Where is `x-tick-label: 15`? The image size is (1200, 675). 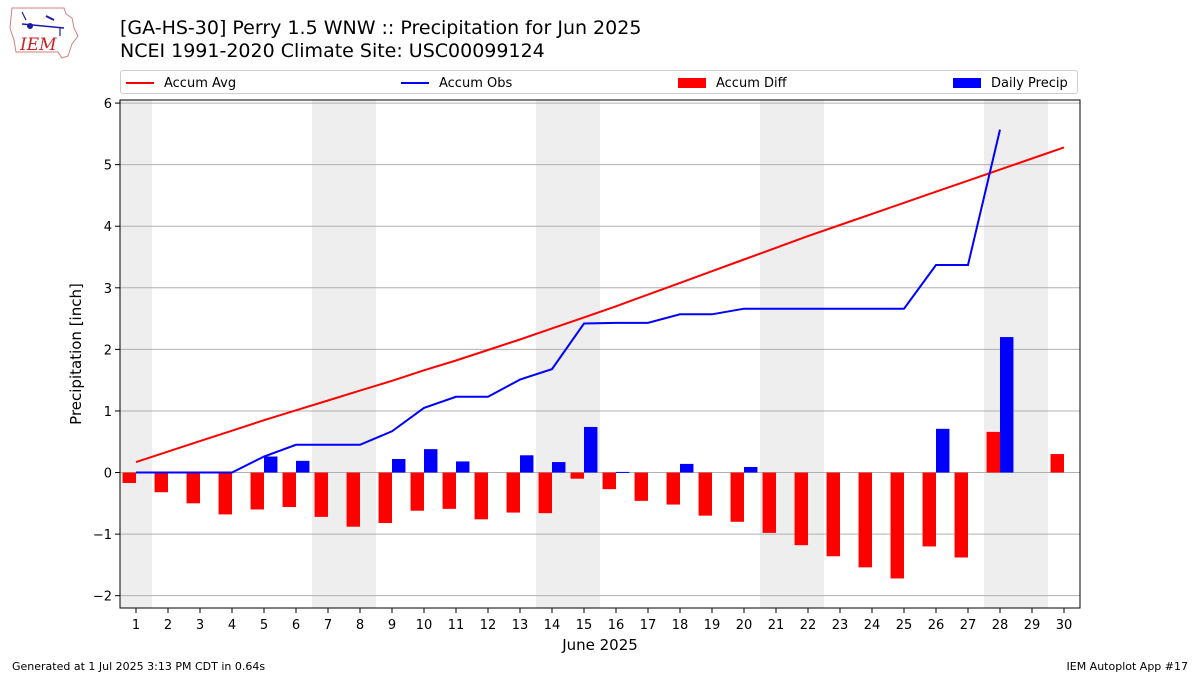 x-tick-label: 15 is located at coordinates (584, 625).